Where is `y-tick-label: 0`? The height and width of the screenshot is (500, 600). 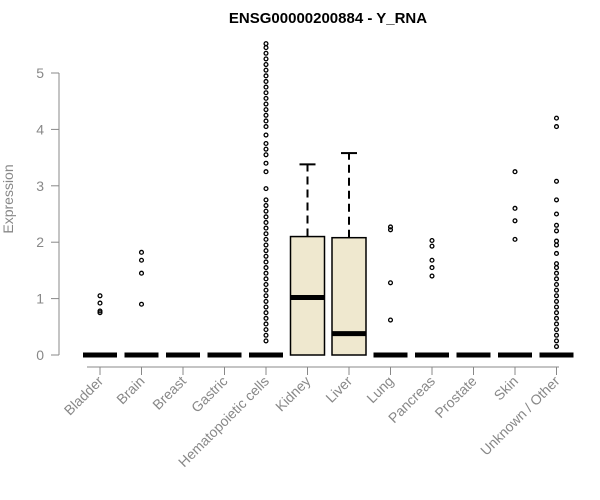 y-tick-label: 0 is located at coordinates (40, 355).